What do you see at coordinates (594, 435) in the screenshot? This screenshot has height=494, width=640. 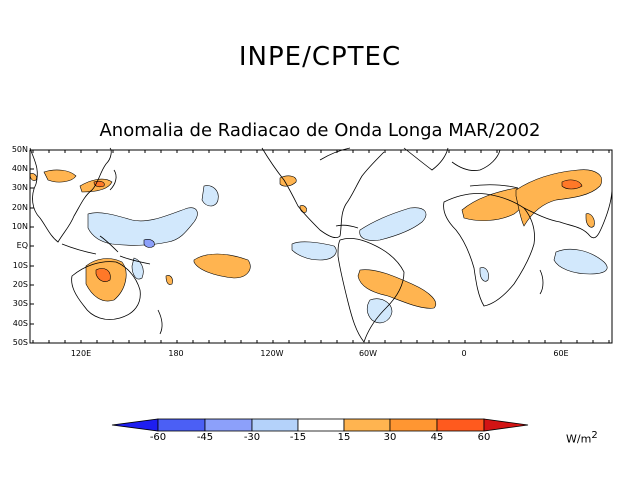 I see `units-exponent: 2` at bounding box center [594, 435].